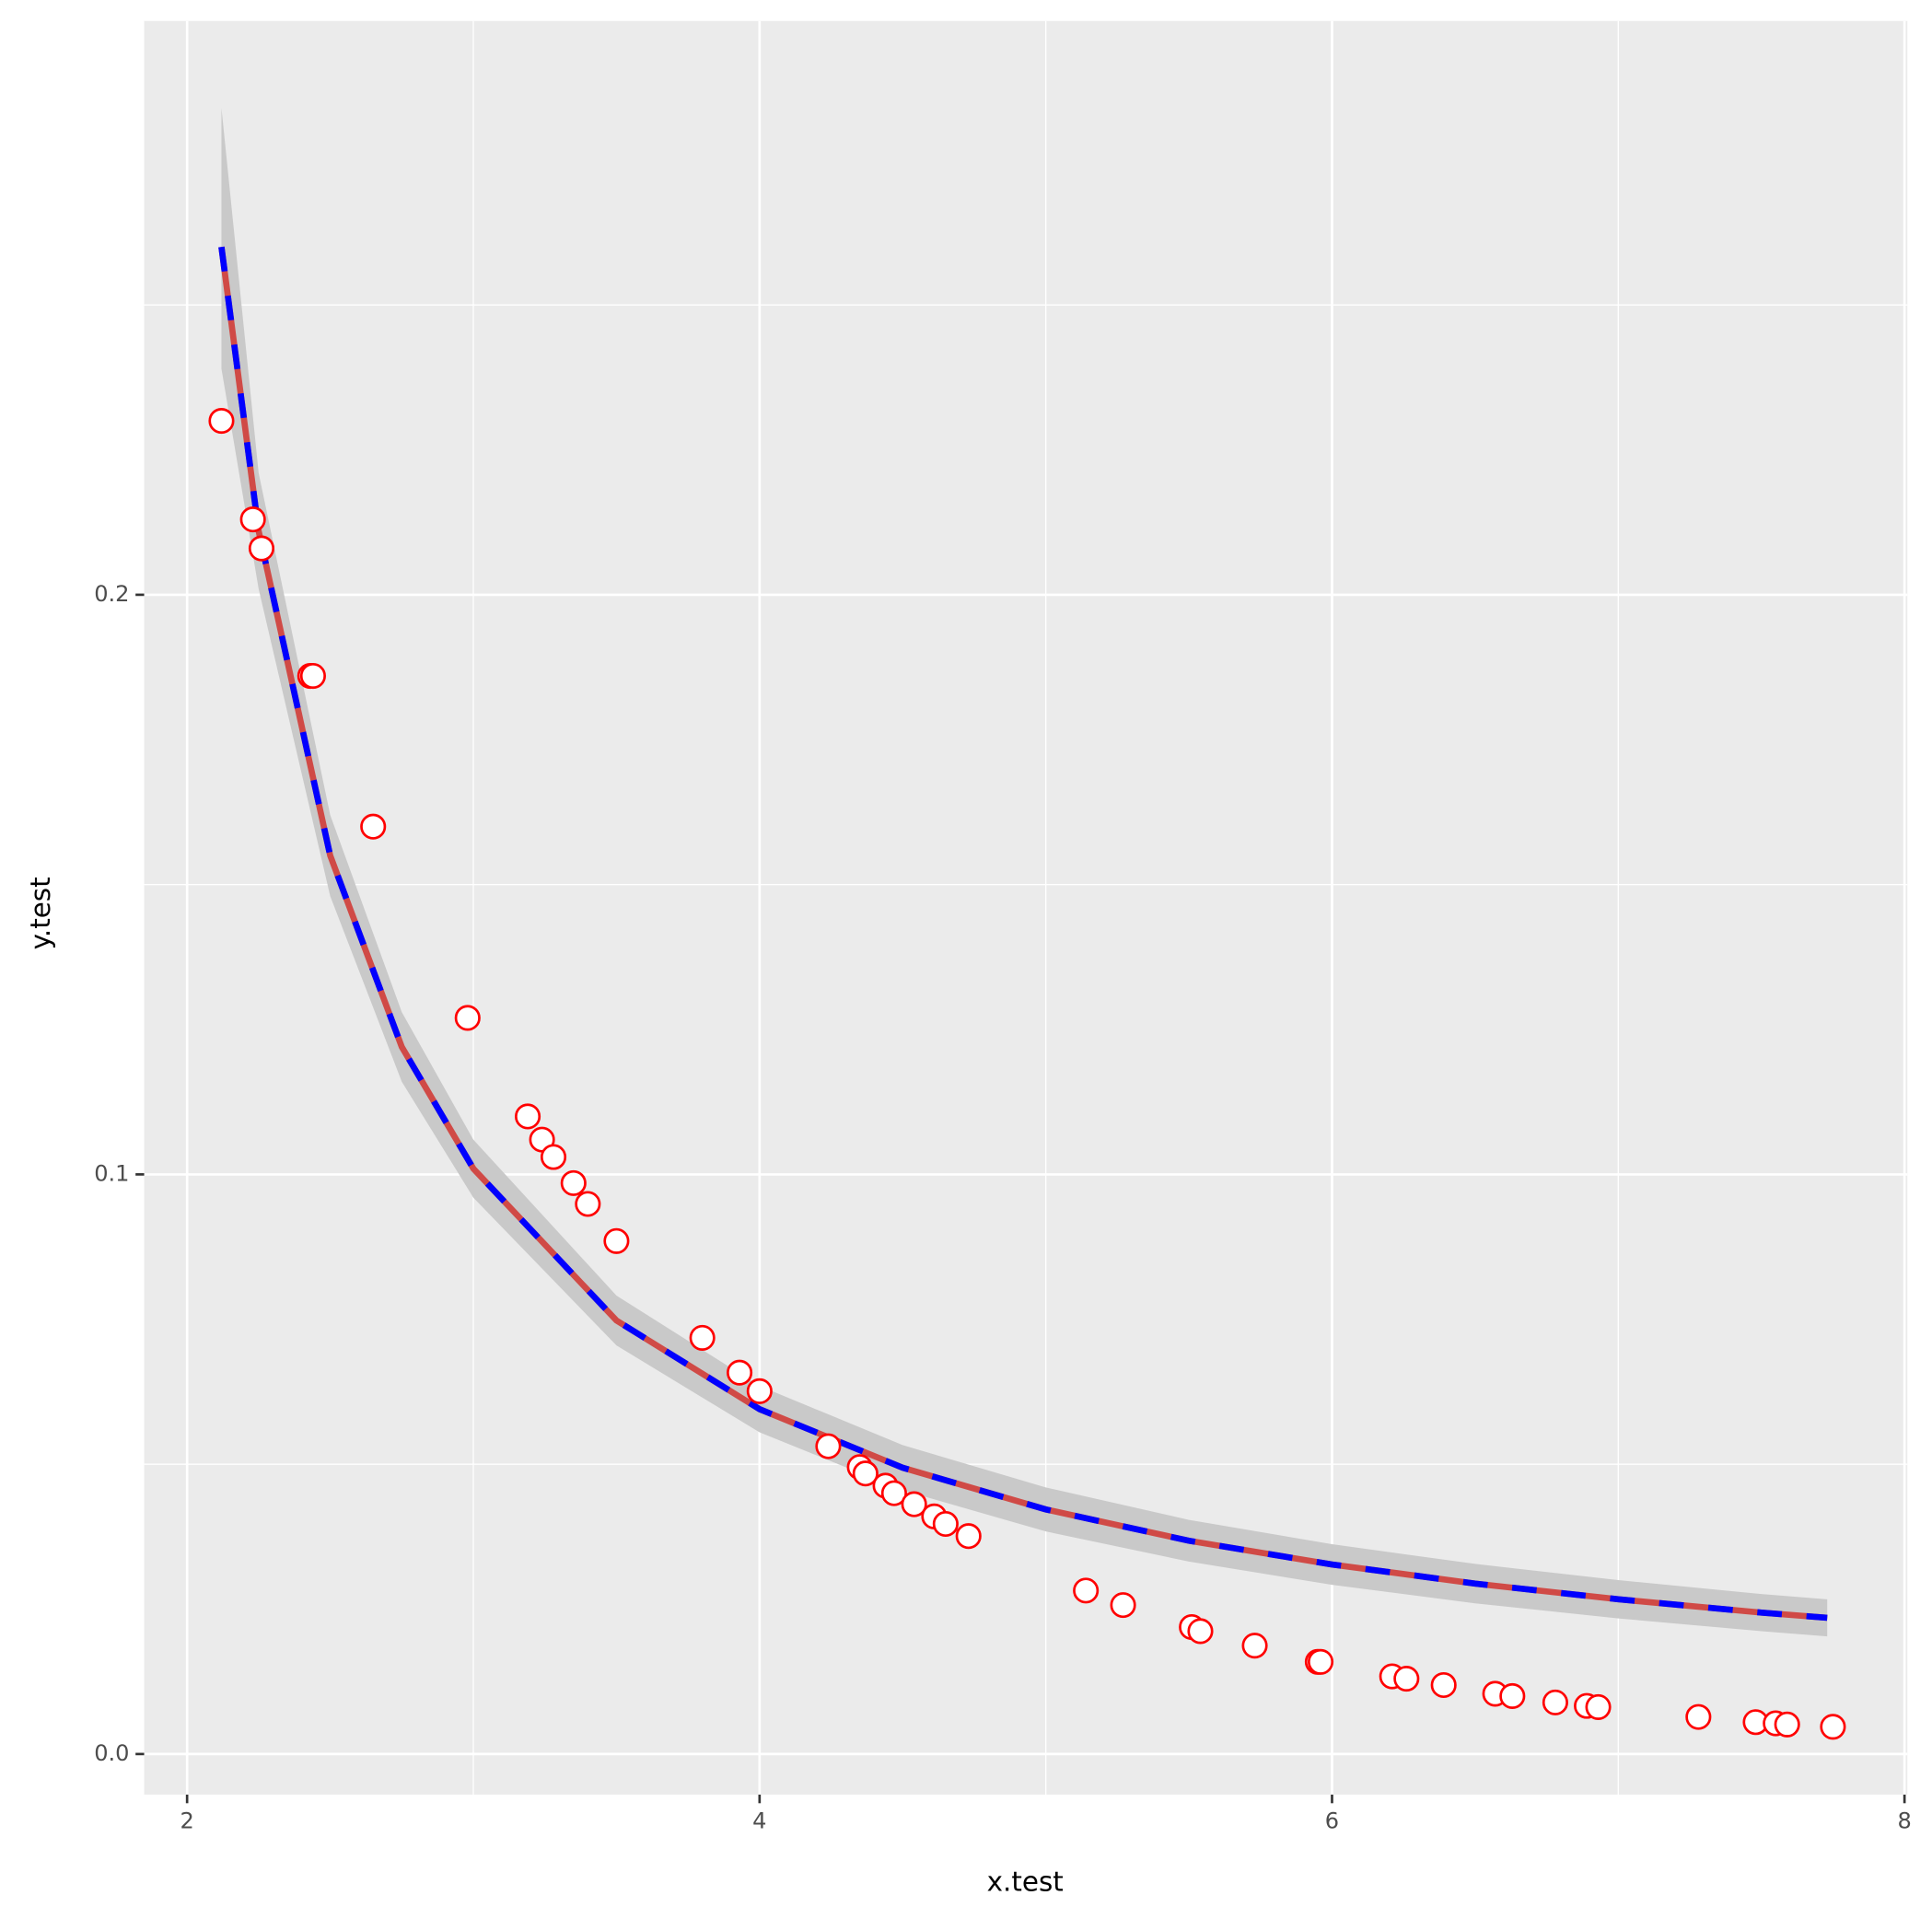  What do you see at coordinates (187, 1820) in the screenshot?
I see `x-tick-label: 2` at bounding box center [187, 1820].